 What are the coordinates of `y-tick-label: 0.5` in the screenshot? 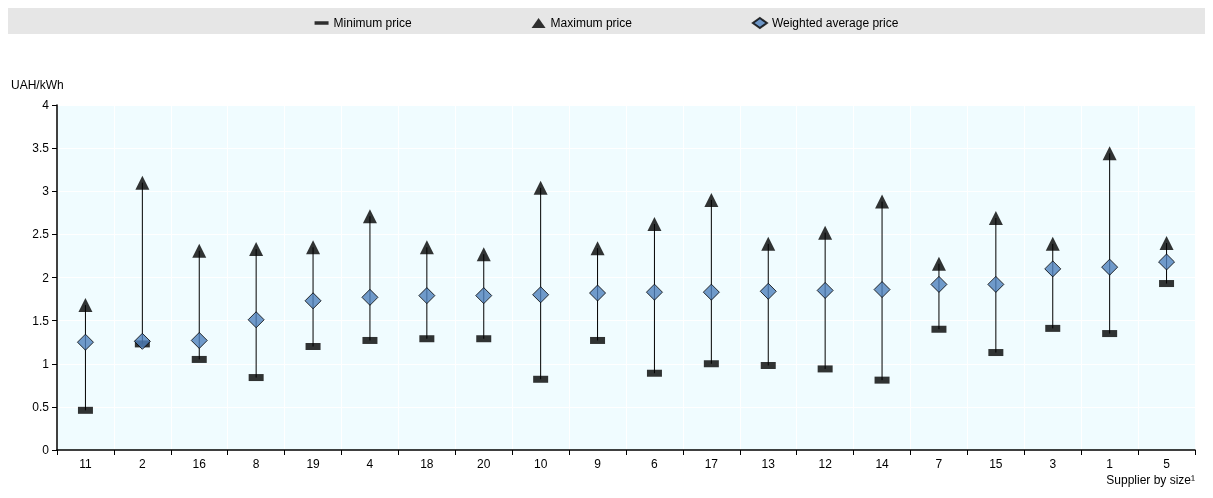 It's located at (41, 406).